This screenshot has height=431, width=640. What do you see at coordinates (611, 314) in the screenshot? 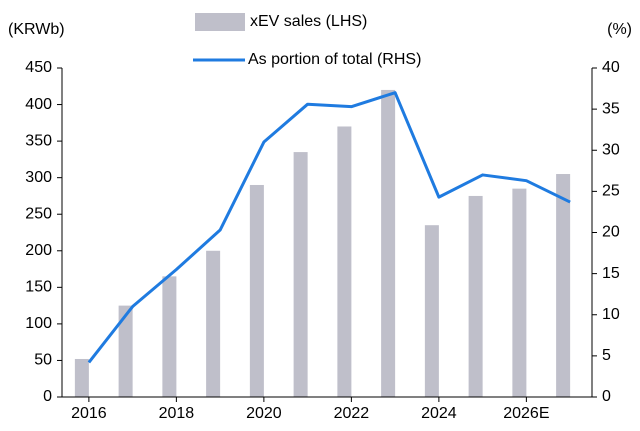
I see `y2-tick-label: 10` at bounding box center [611, 314].